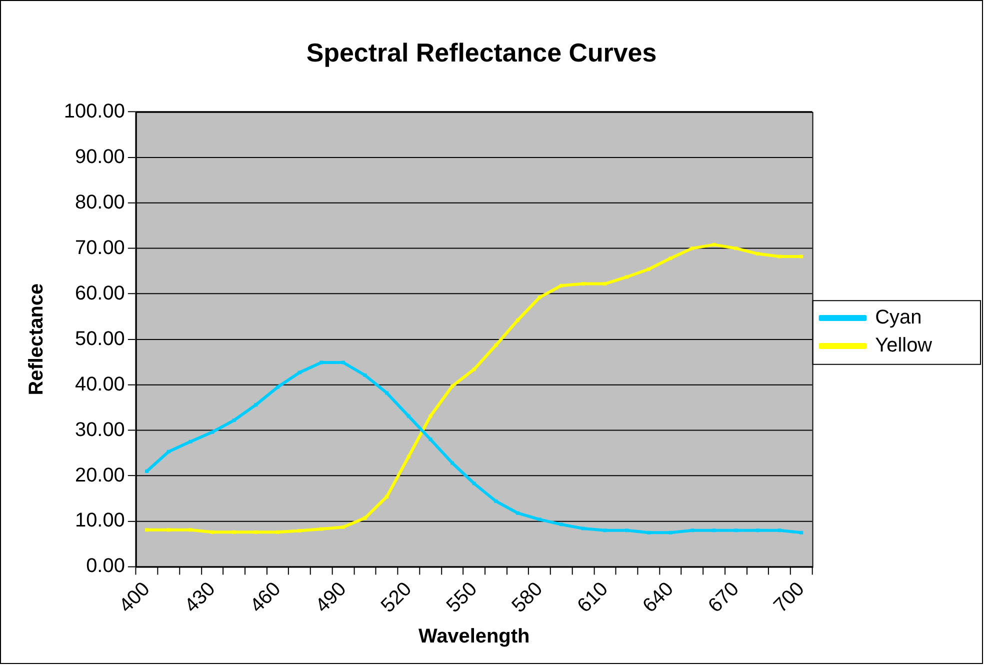 The width and height of the screenshot is (985, 666). What do you see at coordinates (266, 598) in the screenshot?
I see `x-tick-label: 460` at bounding box center [266, 598].